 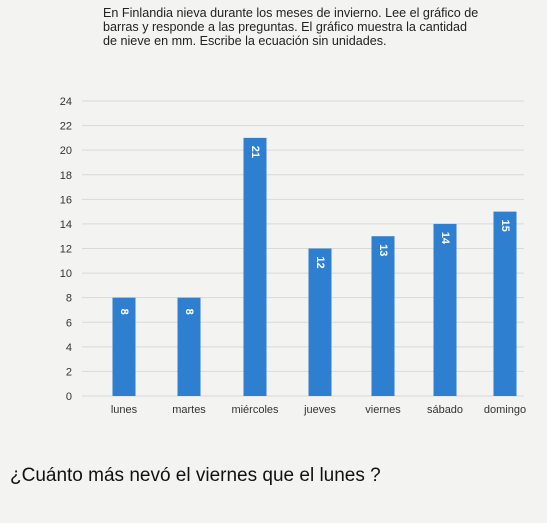 I want to click on bar-value-label: 13, so click(x=383, y=250).